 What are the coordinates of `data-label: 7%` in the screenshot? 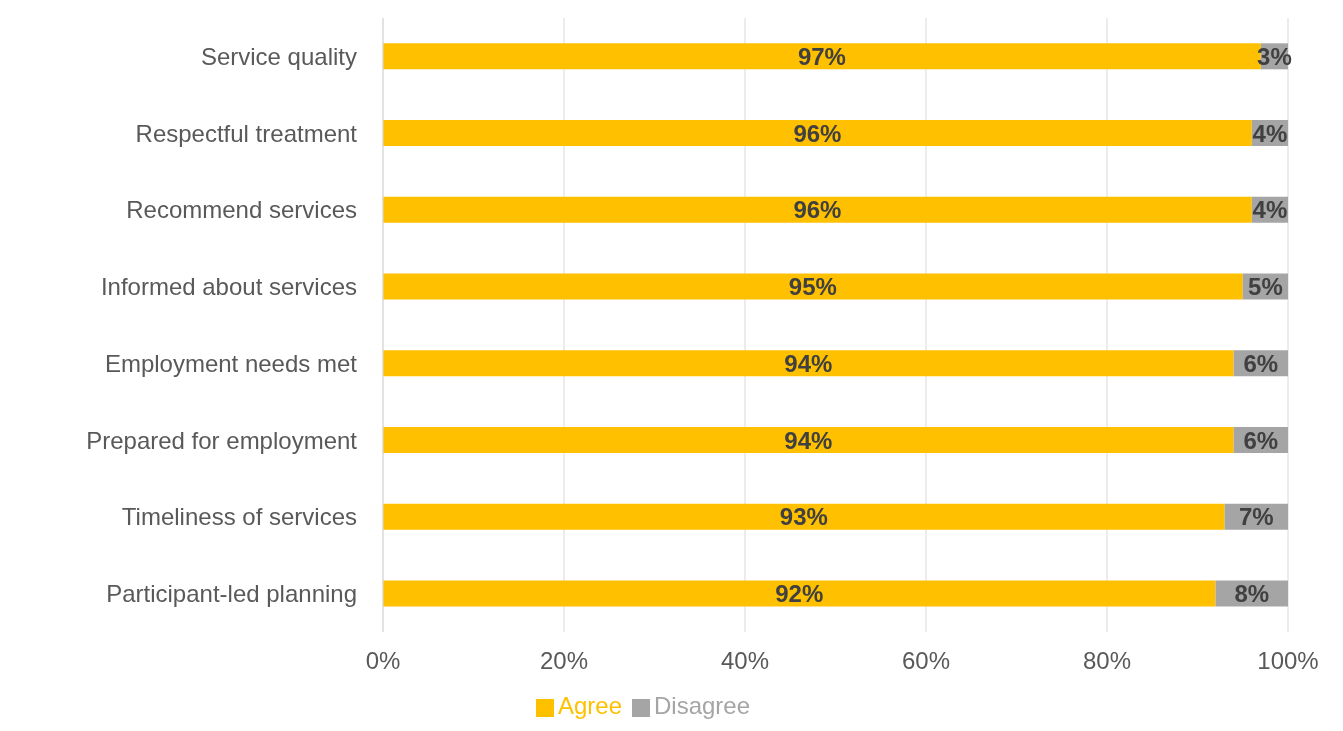 It's located at (1256, 517).